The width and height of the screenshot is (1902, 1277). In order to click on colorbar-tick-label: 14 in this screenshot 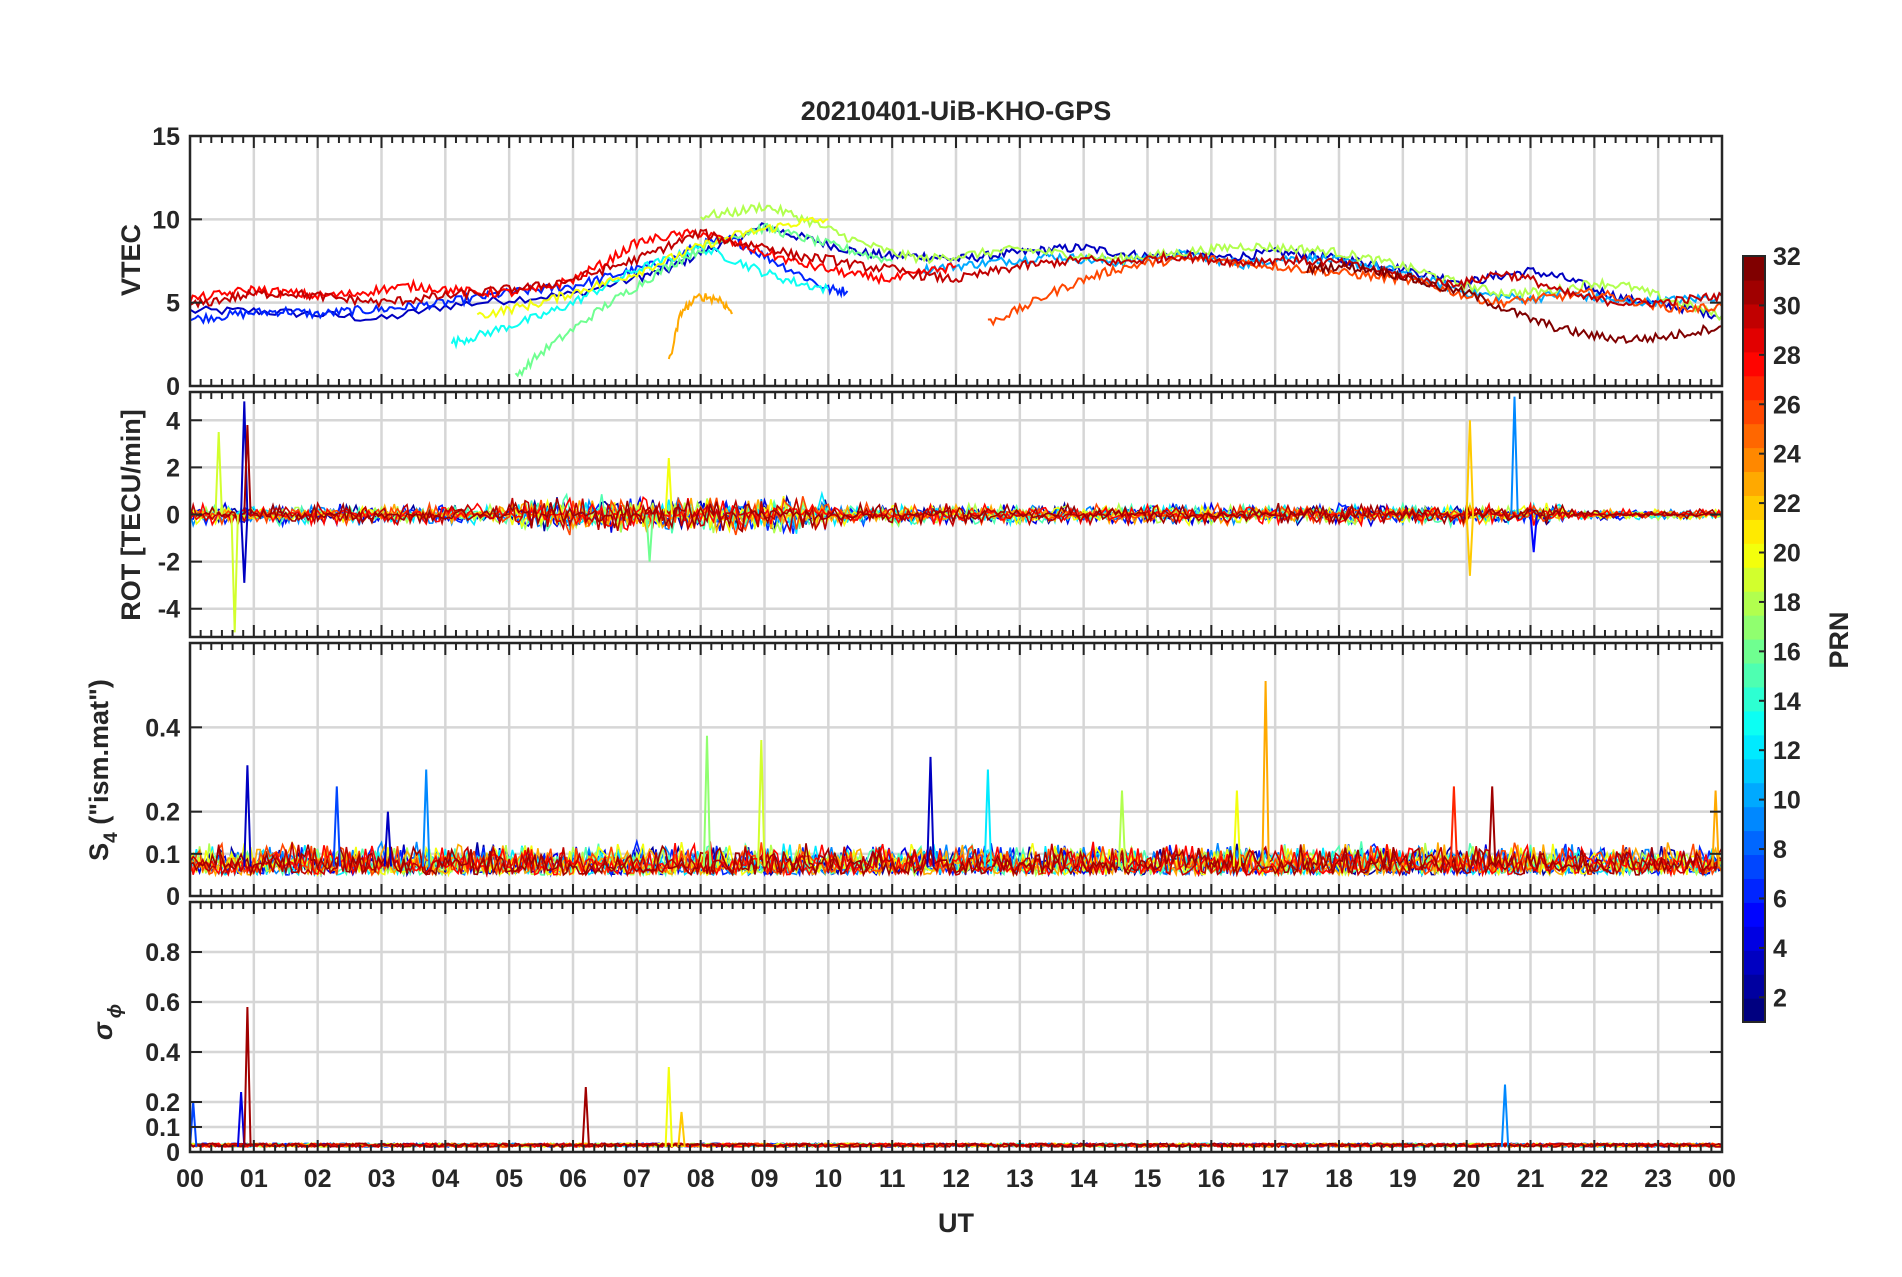, I will do `click(1787, 702)`.